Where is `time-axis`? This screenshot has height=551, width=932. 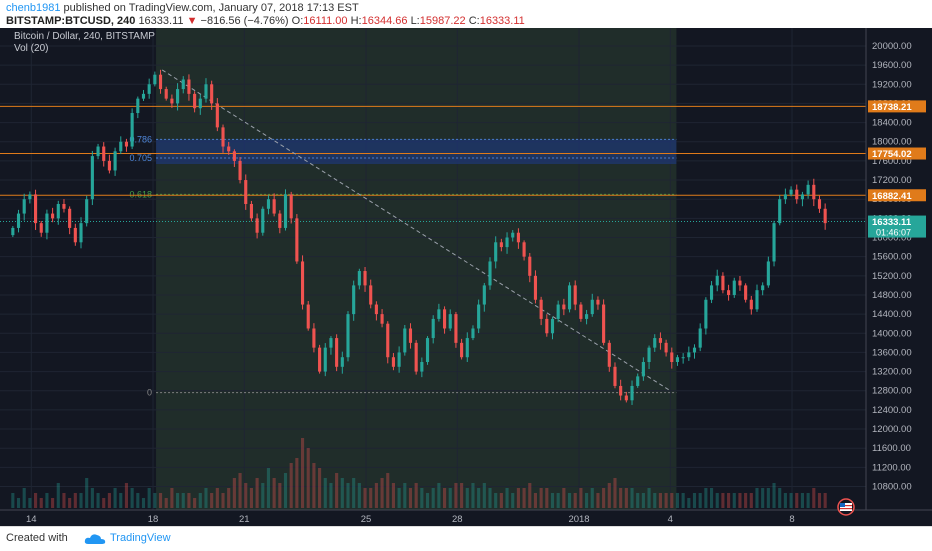 time-axis is located at coordinates (466, 518).